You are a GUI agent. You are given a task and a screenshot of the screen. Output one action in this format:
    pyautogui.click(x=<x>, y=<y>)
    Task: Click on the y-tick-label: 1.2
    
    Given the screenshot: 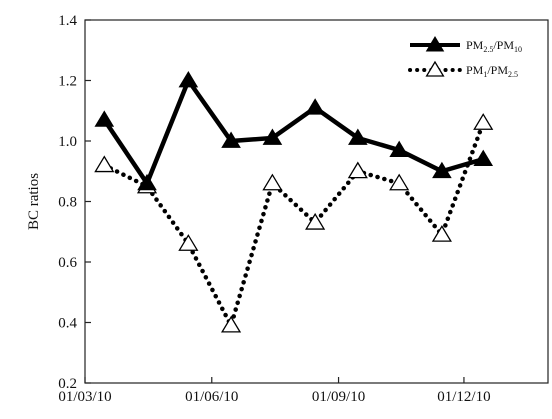 What is the action you would take?
    pyautogui.click(x=67, y=82)
    